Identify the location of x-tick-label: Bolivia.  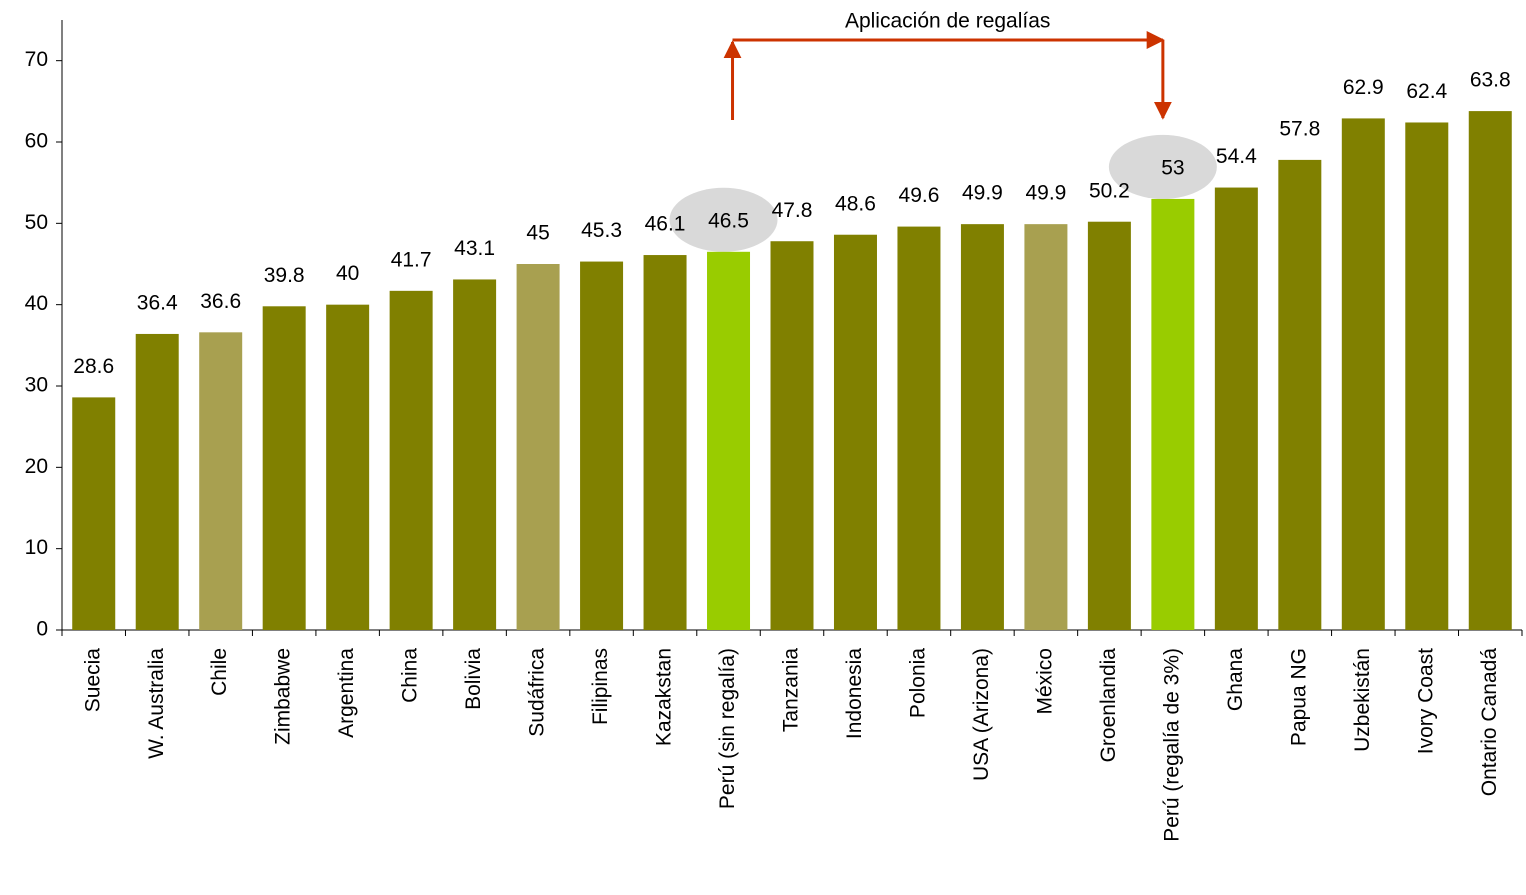
(473, 679).